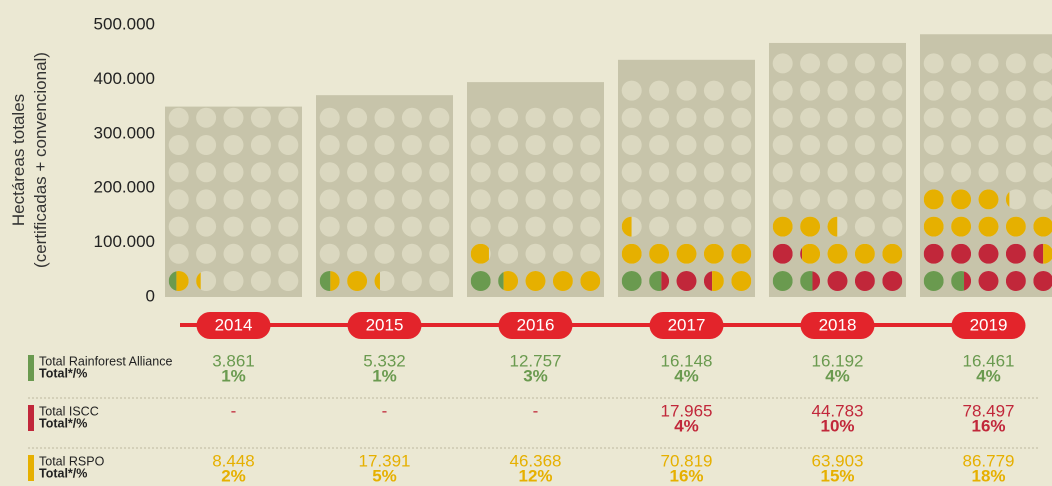 The height and width of the screenshot is (486, 1052). Describe the element at coordinates (536, 460) in the screenshot. I see `value-label: 46.368` at that location.